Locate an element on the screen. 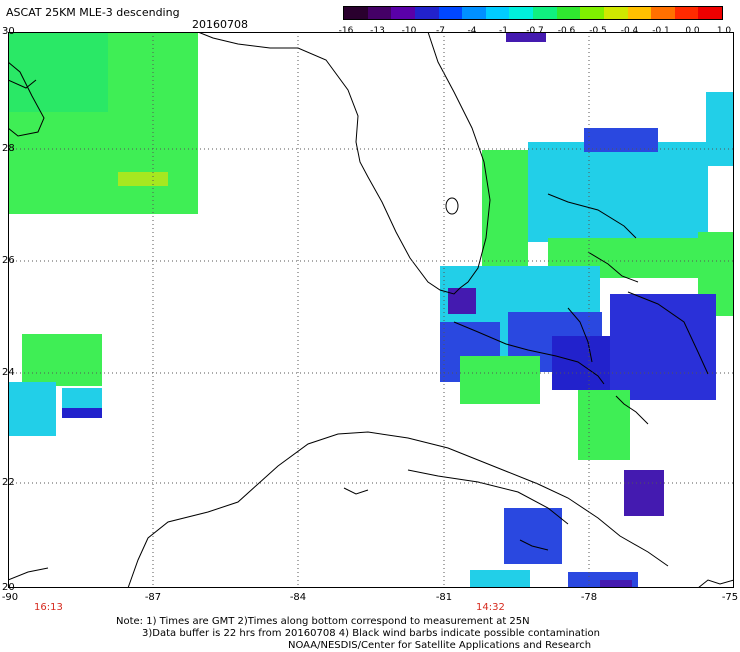 The image size is (740, 652). color-bar-tick: -1 is located at coordinates (503, 31).